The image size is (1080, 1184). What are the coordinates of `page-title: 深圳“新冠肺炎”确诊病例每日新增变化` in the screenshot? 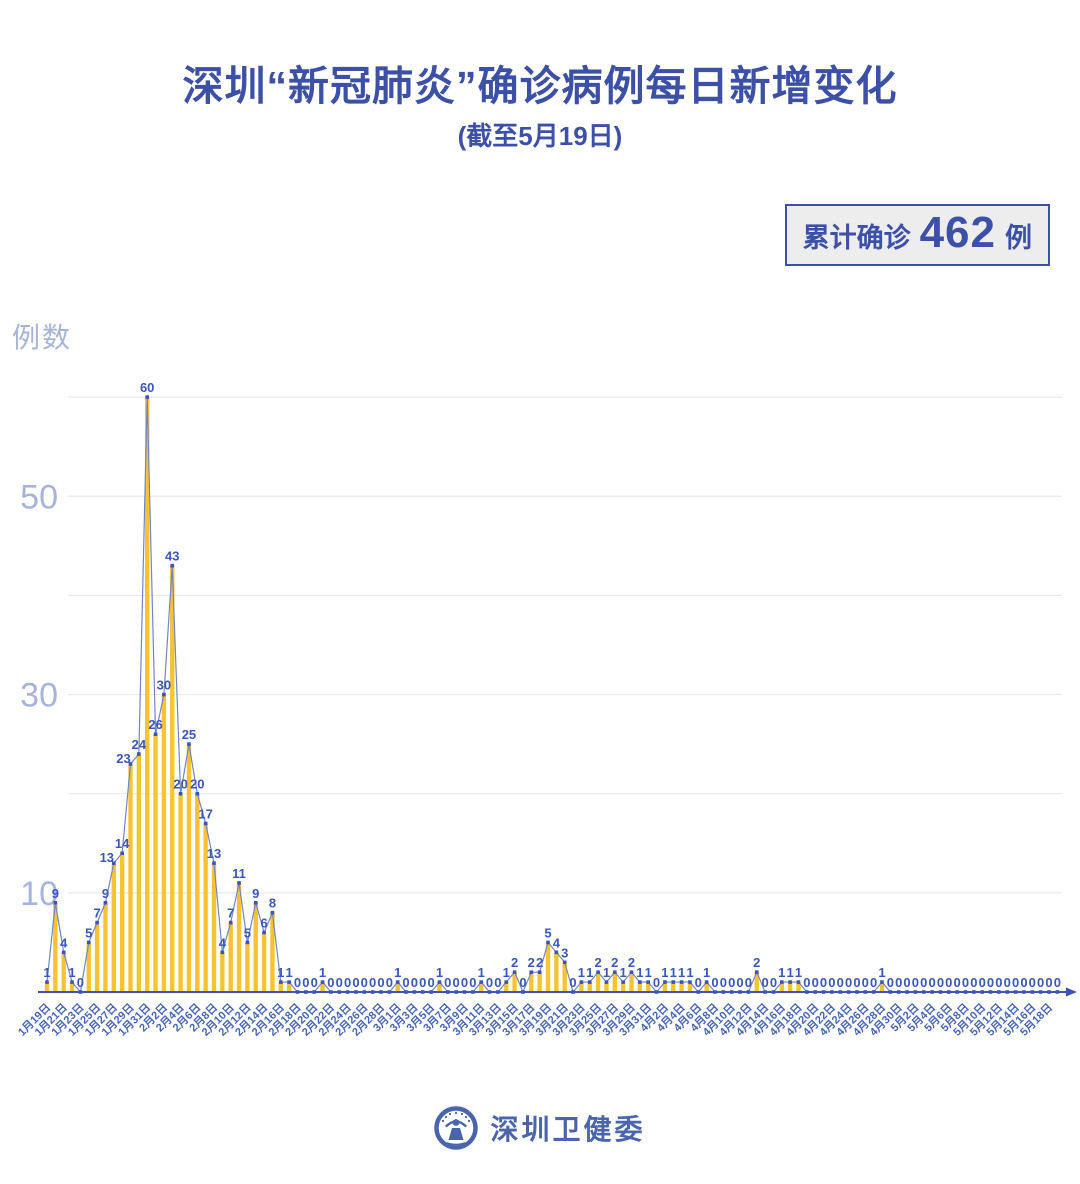 It's located at (540, 86).